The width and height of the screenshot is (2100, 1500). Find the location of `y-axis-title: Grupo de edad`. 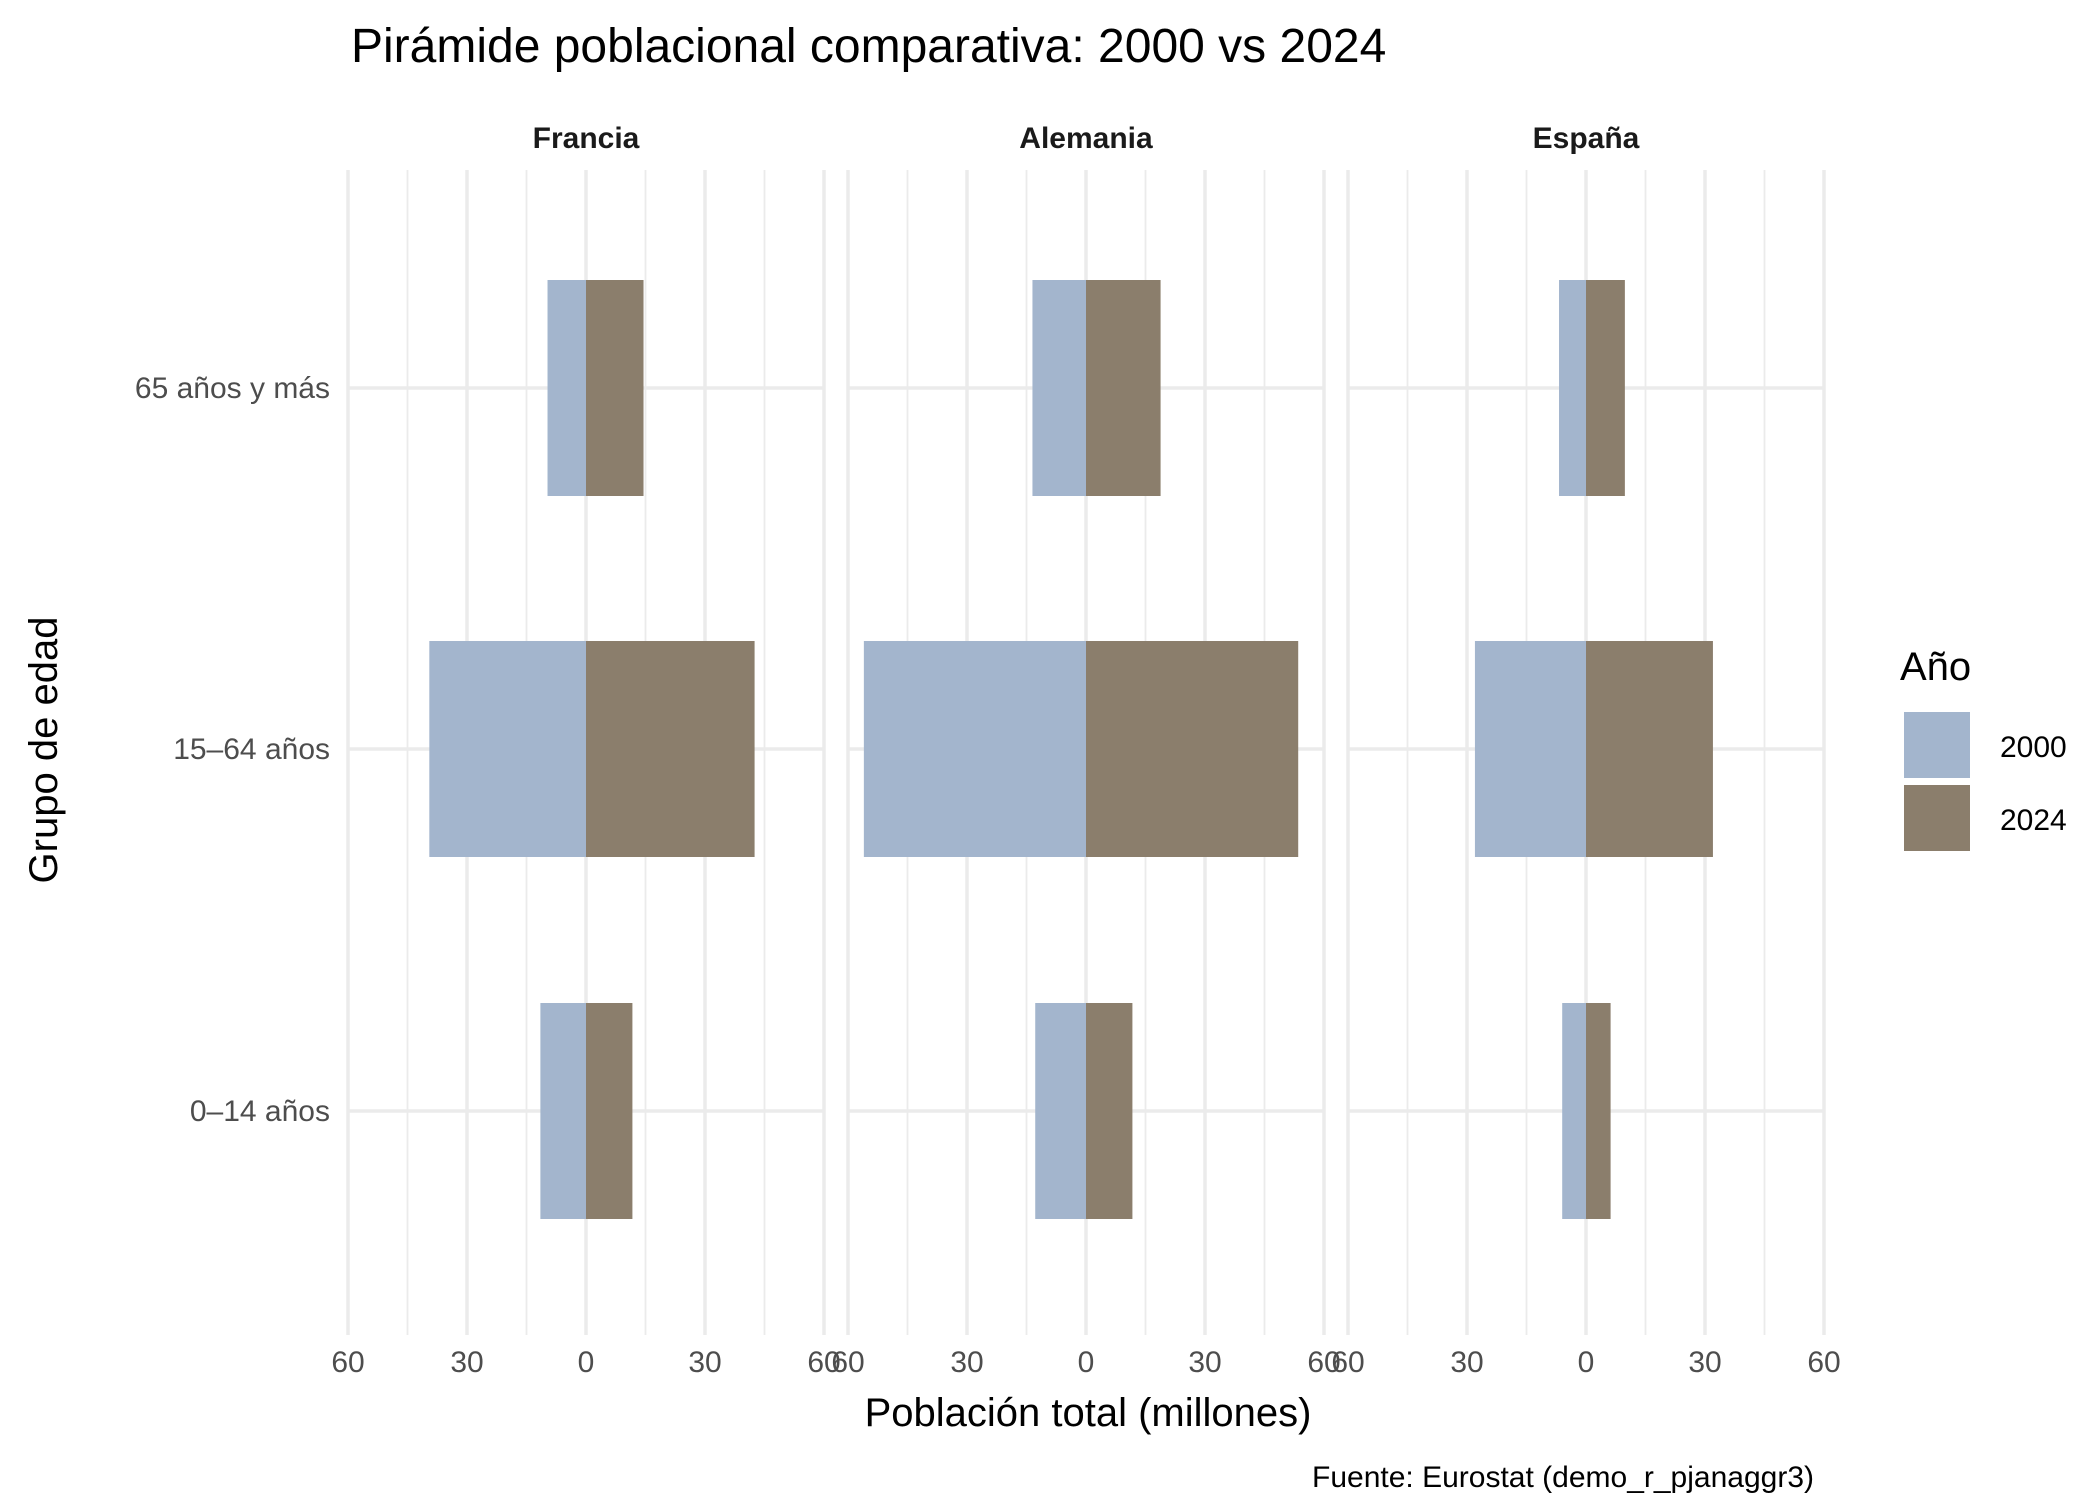

y-axis-title: Grupo de edad is located at coordinates (44, 750).